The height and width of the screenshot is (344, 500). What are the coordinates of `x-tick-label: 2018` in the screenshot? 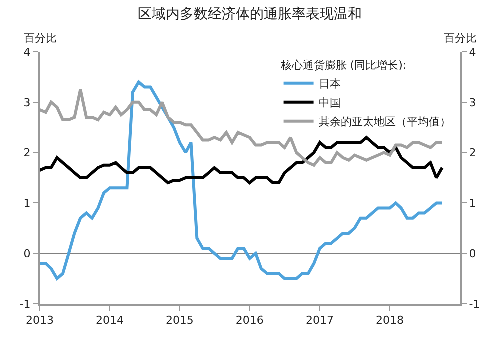 It's located at (390, 321).